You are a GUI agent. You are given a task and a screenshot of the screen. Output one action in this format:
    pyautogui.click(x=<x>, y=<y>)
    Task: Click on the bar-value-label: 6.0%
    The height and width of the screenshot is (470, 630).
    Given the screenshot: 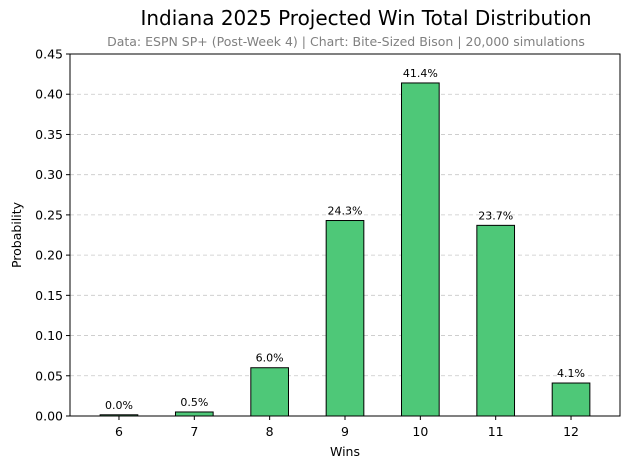 What is the action you would take?
    pyautogui.click(x=270, y=358)
    